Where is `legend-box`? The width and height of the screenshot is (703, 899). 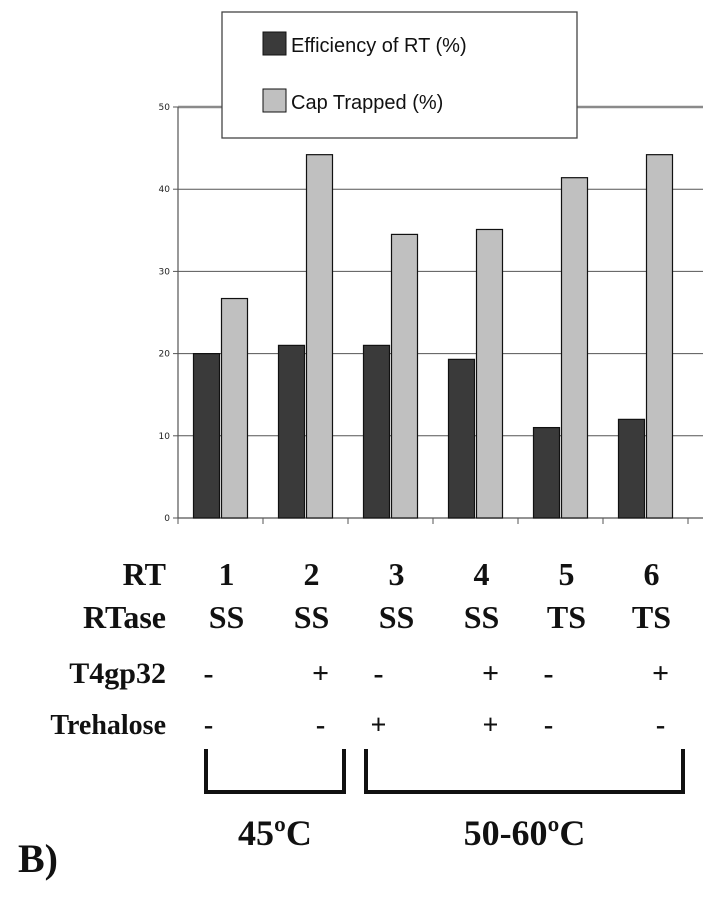 legend-box is located at coordinates (399, 75).